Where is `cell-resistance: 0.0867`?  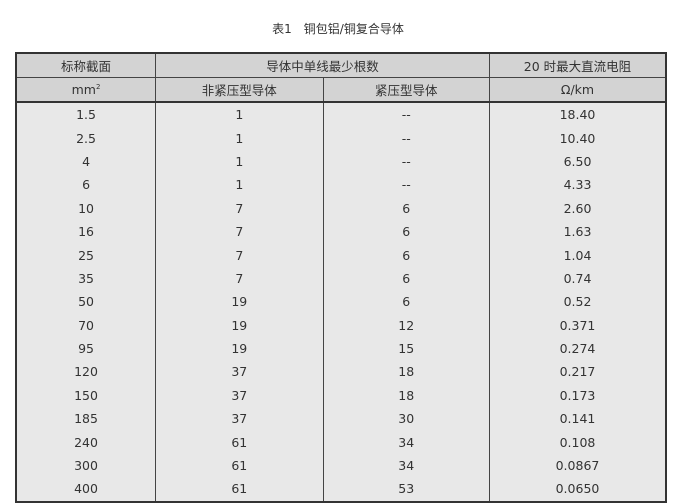
cell-resistance: 0.0867 is located at coordinates (577, 465).